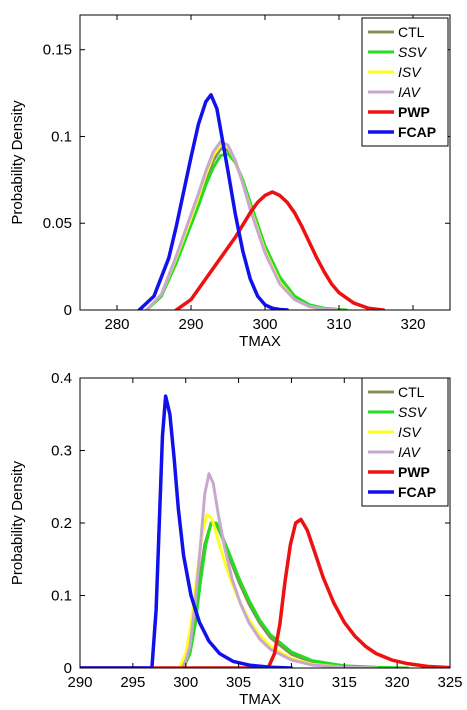 The image size is (467, 710). I want to click on y-tick-label: 0.4, so click(61, 378).